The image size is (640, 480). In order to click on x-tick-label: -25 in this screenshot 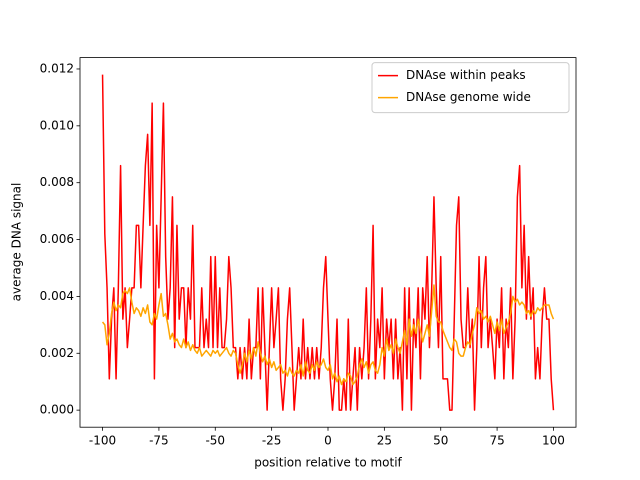, I will do `click(272, 441)`.